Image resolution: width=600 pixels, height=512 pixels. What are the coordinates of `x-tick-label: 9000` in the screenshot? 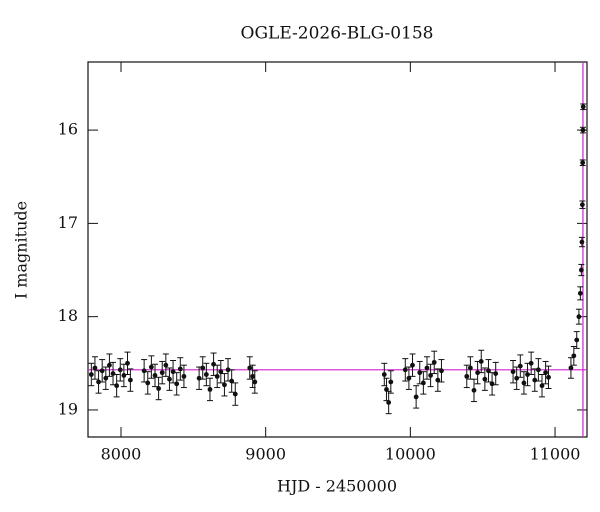 It's located at (265, 454).